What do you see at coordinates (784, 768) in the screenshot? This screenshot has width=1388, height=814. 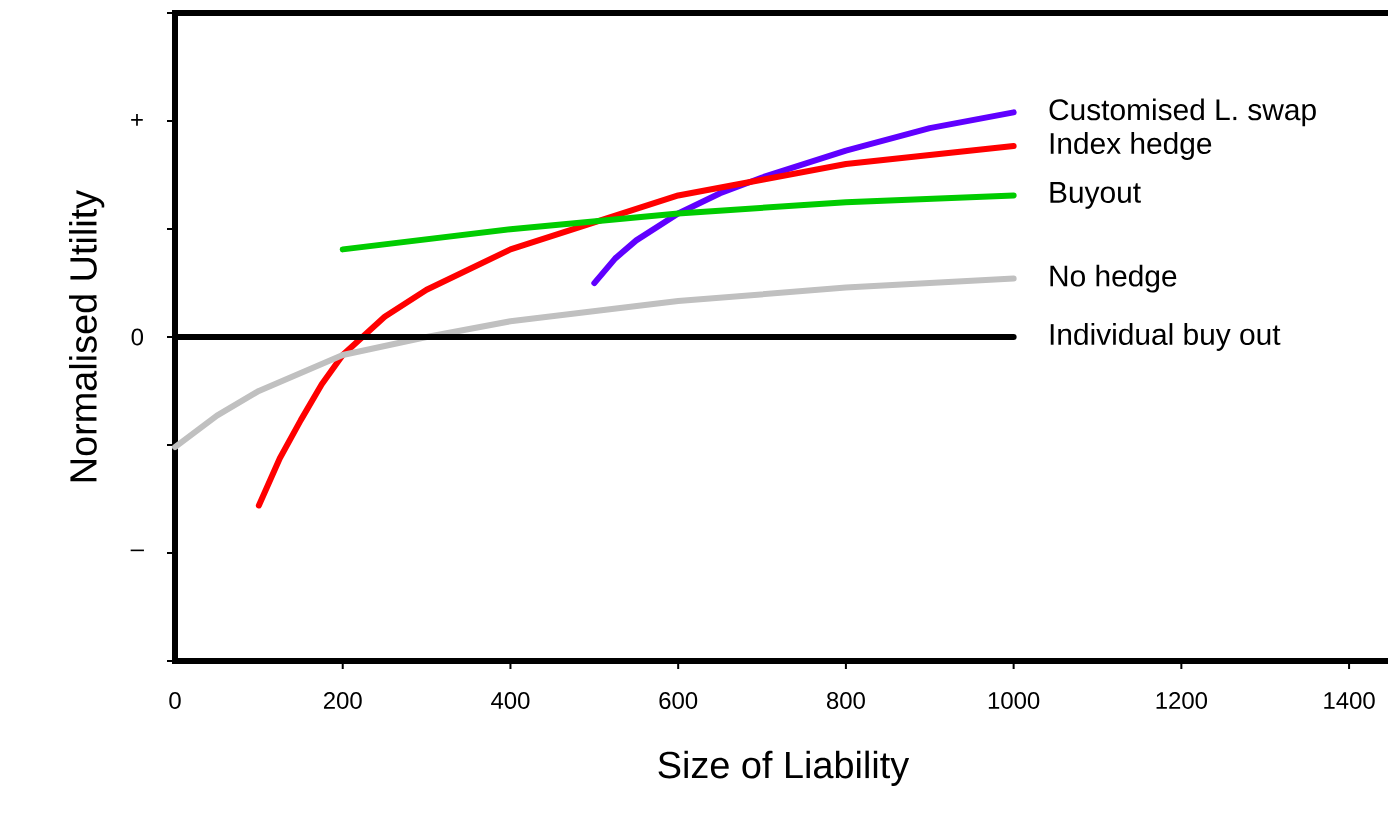 I see `x-axis-title: Size of Liability` at bounding box center [784, 768].